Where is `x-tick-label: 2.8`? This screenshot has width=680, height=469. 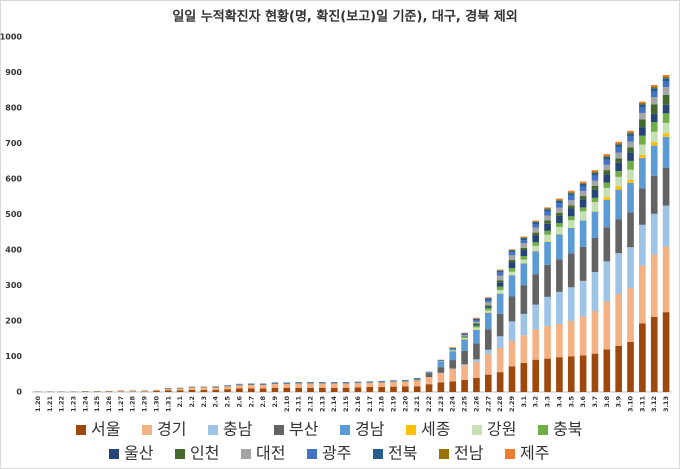 x-tick-label: 2.8 is located at coordinates (263, 402).